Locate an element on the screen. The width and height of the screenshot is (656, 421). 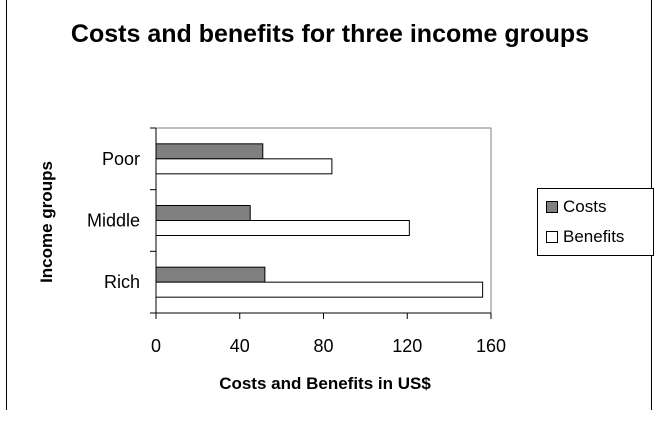
category-label-rich: Rich is located at coordinates (122, 282).